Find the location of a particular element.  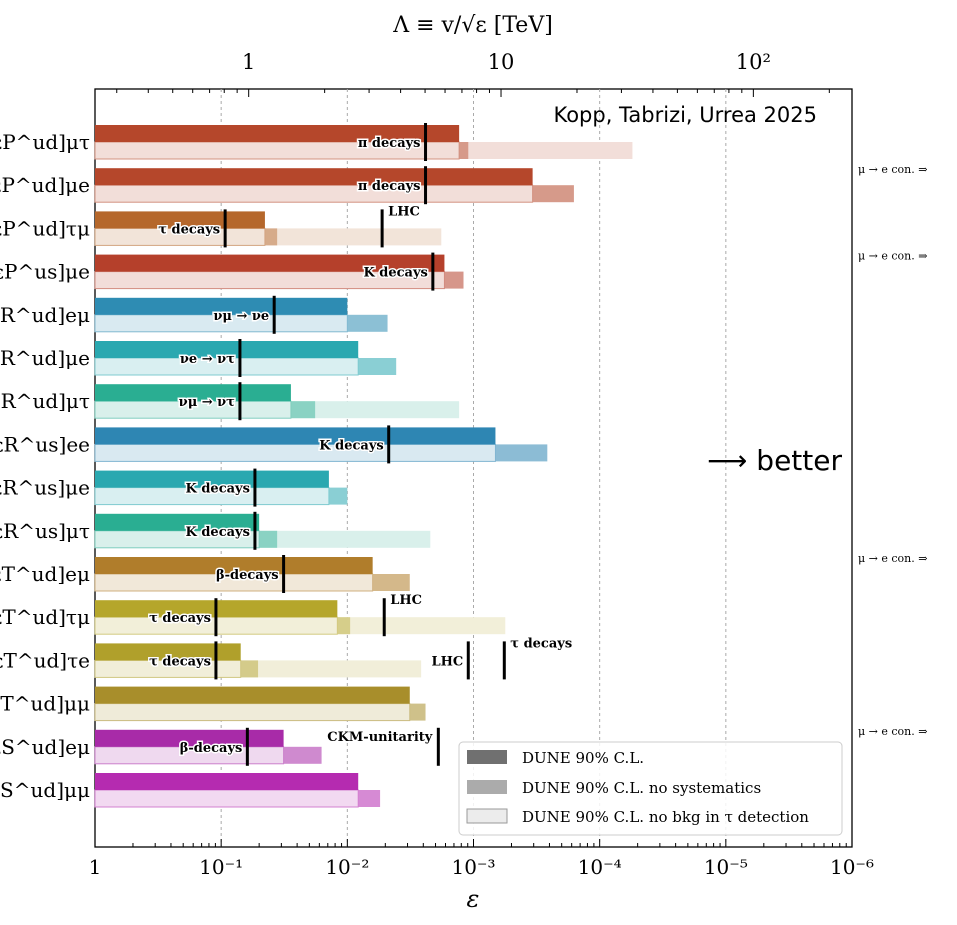

legend-swatch-dune is located at coordinates (487, 757).